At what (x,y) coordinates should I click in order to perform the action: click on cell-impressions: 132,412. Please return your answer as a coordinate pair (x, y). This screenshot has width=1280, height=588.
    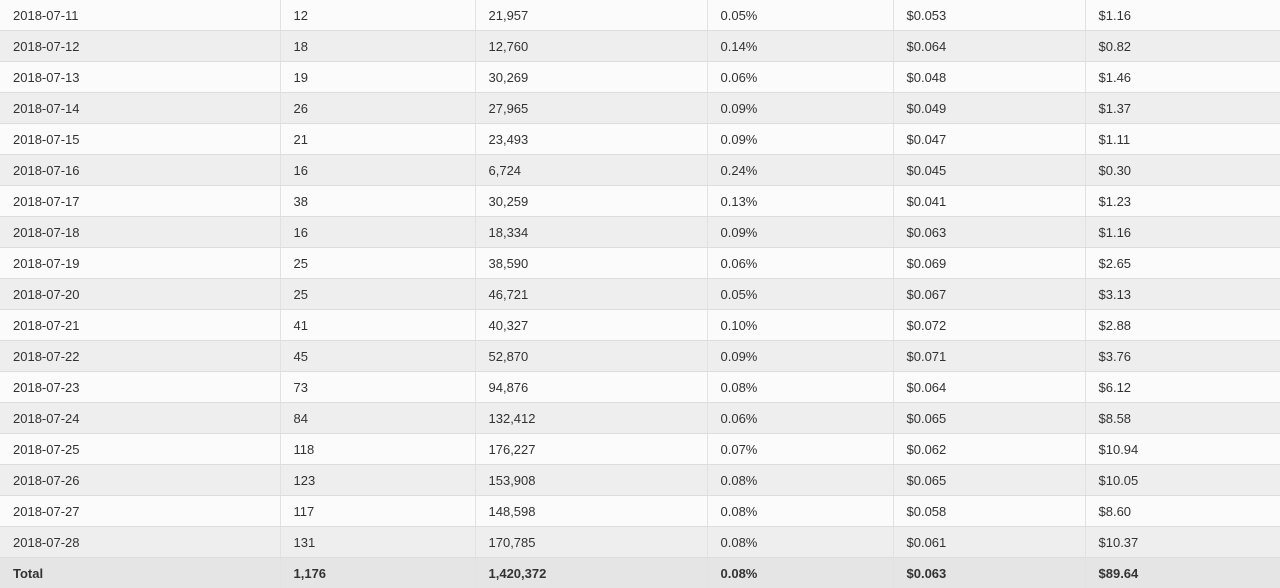
    Looking at the image, I should click on (591, 418).